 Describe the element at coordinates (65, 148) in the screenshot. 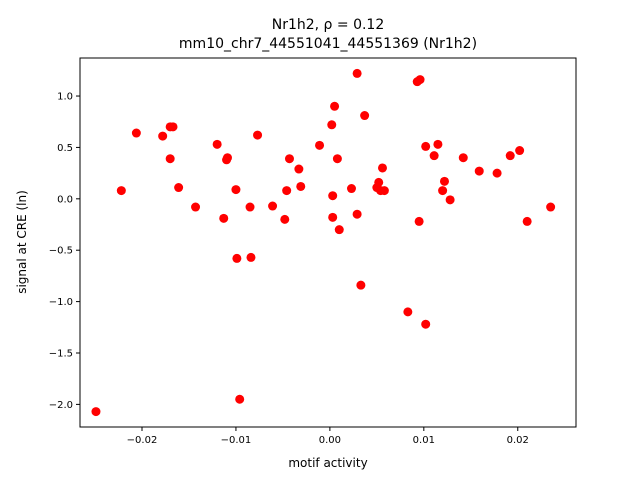

I see `y-tick-label: 0.5` at that location.